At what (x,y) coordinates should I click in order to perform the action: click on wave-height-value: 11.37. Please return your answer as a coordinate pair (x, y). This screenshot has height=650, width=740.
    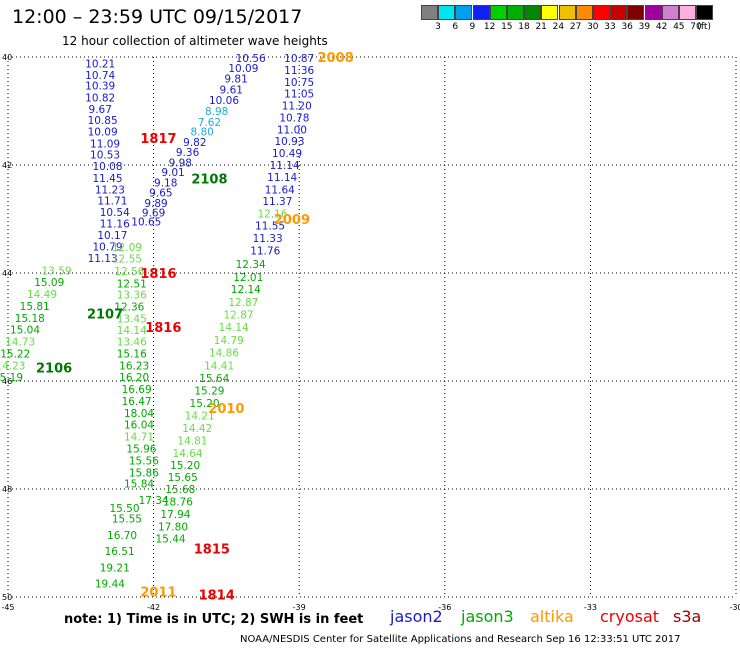
    Looking at the image, I should click on (277, 202).